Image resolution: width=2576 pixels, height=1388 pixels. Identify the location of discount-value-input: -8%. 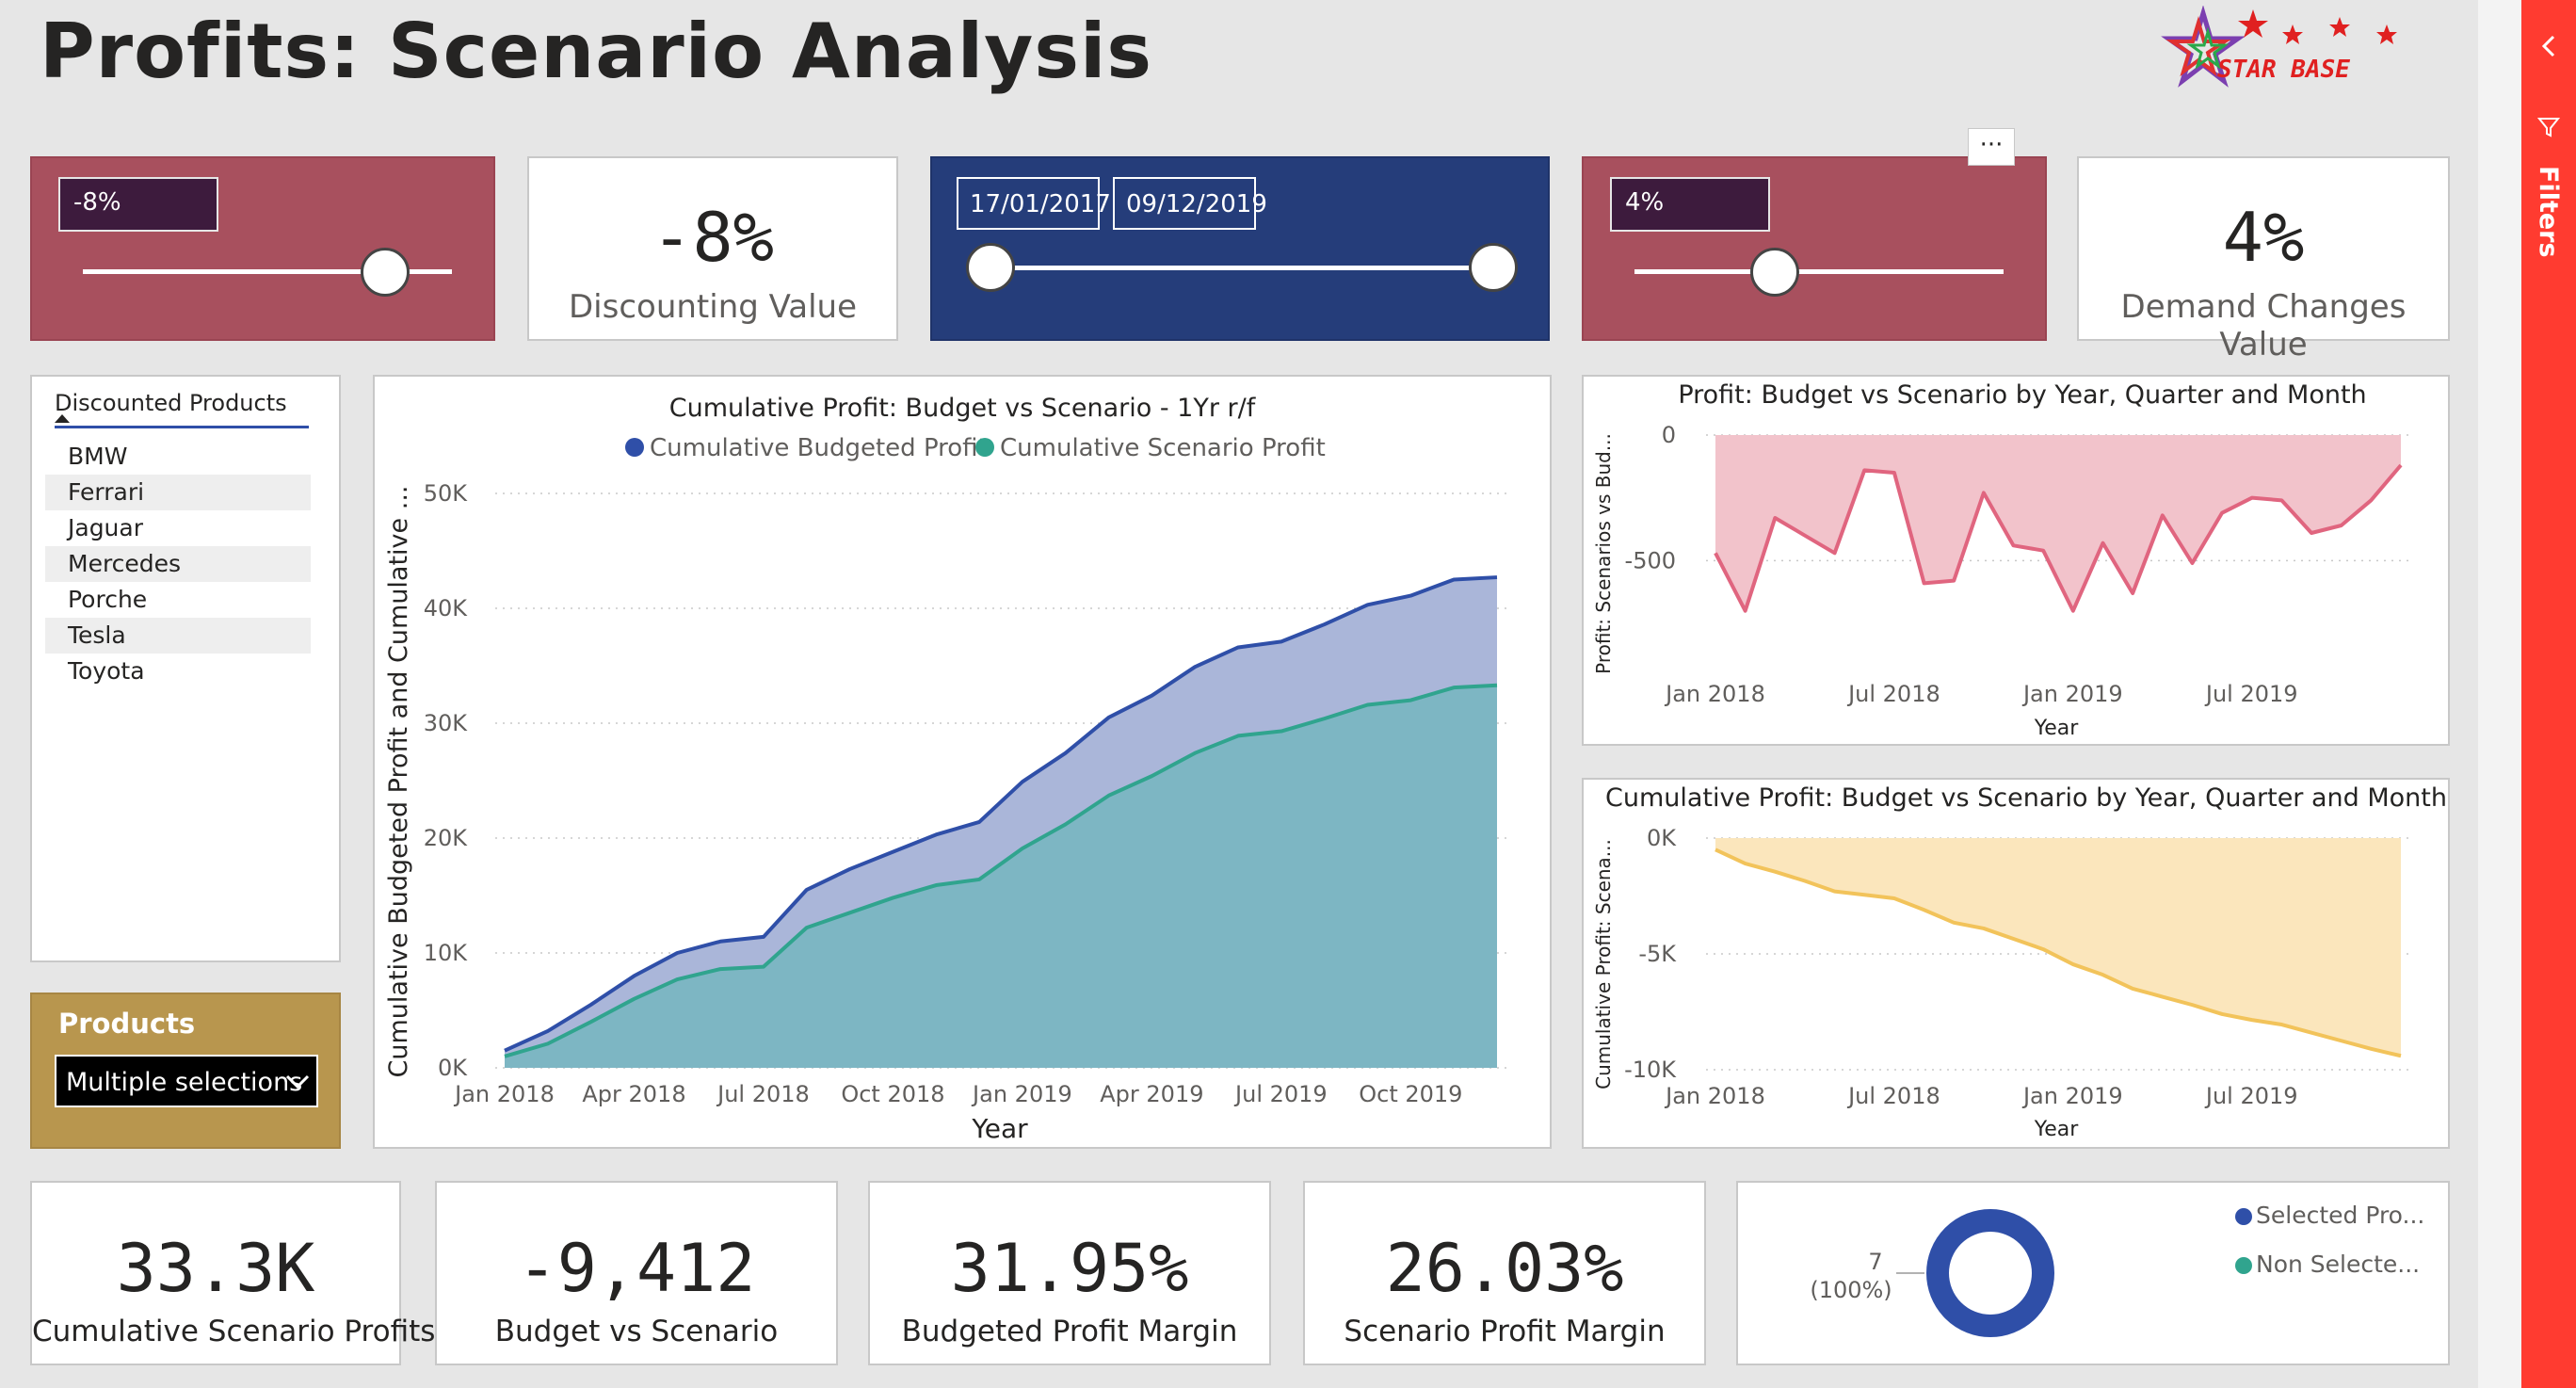
(138, 205).